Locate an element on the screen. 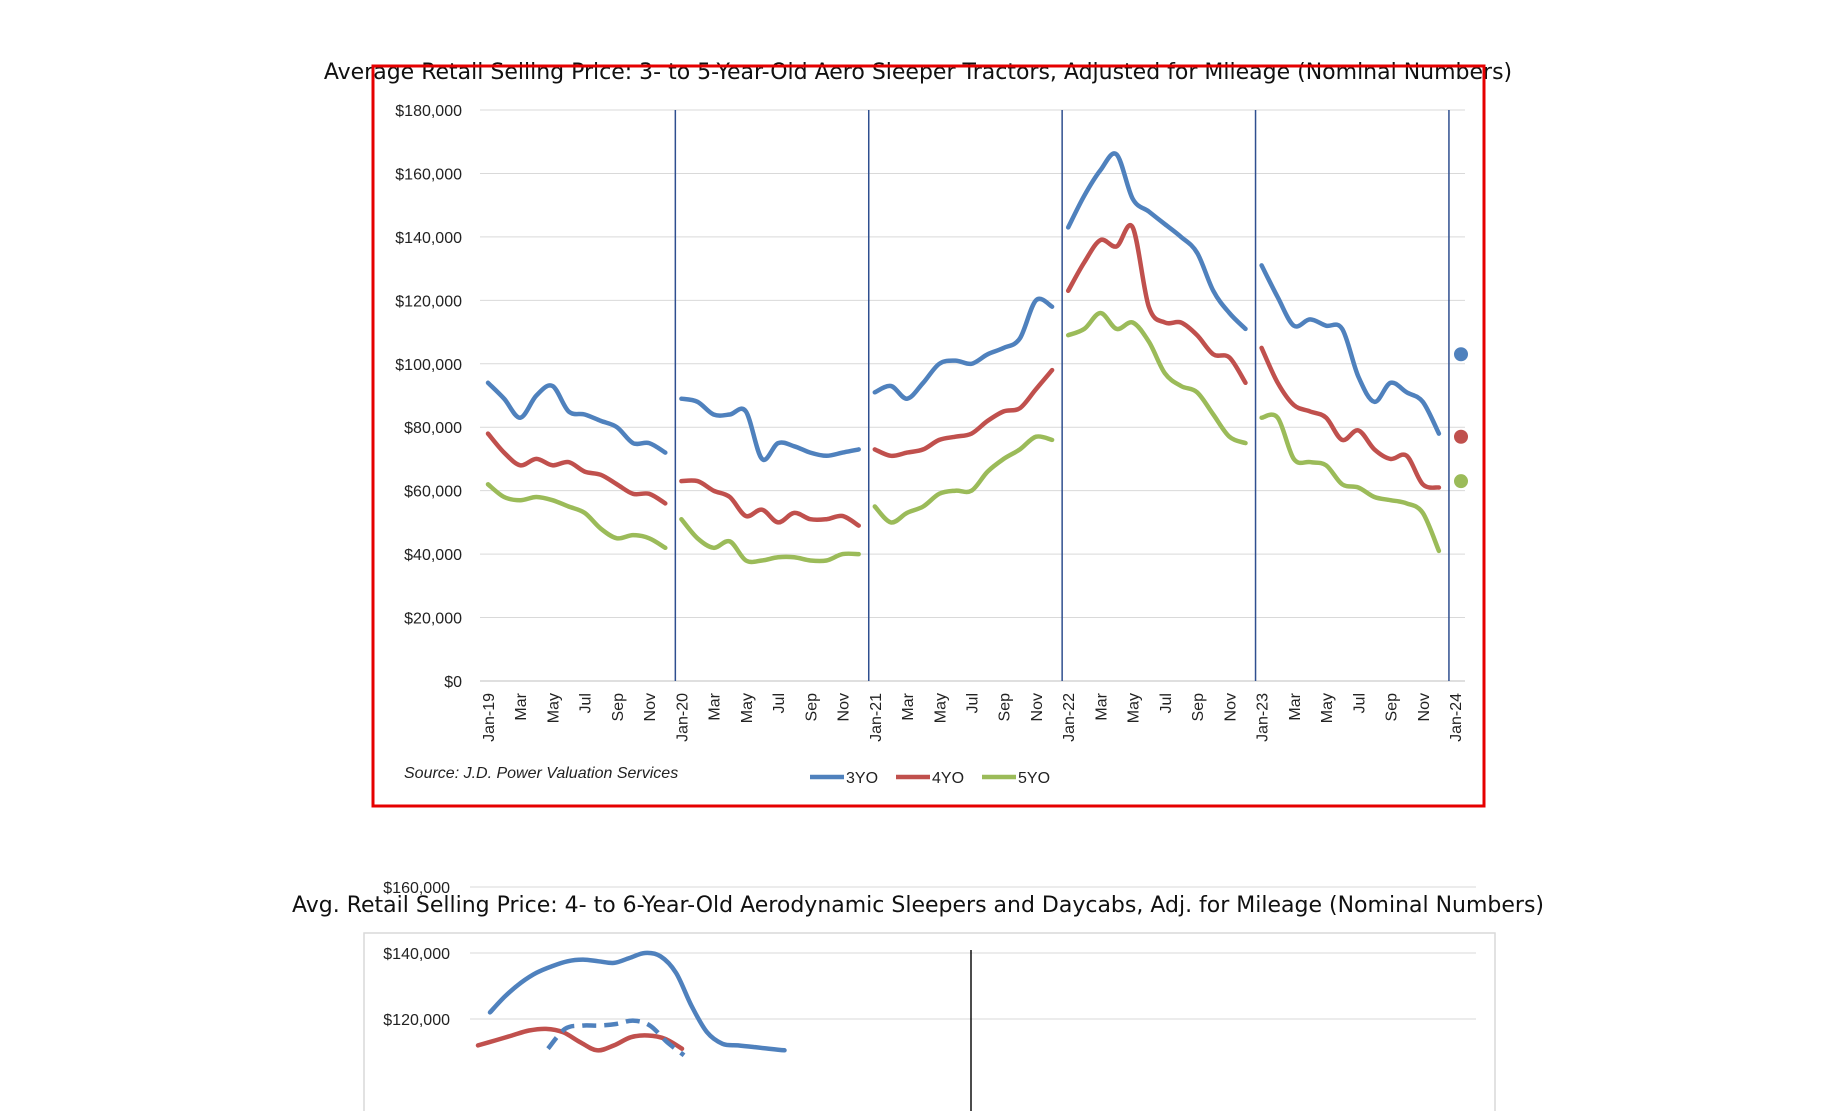 The image size is (1836, 1111). series-red-line is located at coordinates (580, 1039).